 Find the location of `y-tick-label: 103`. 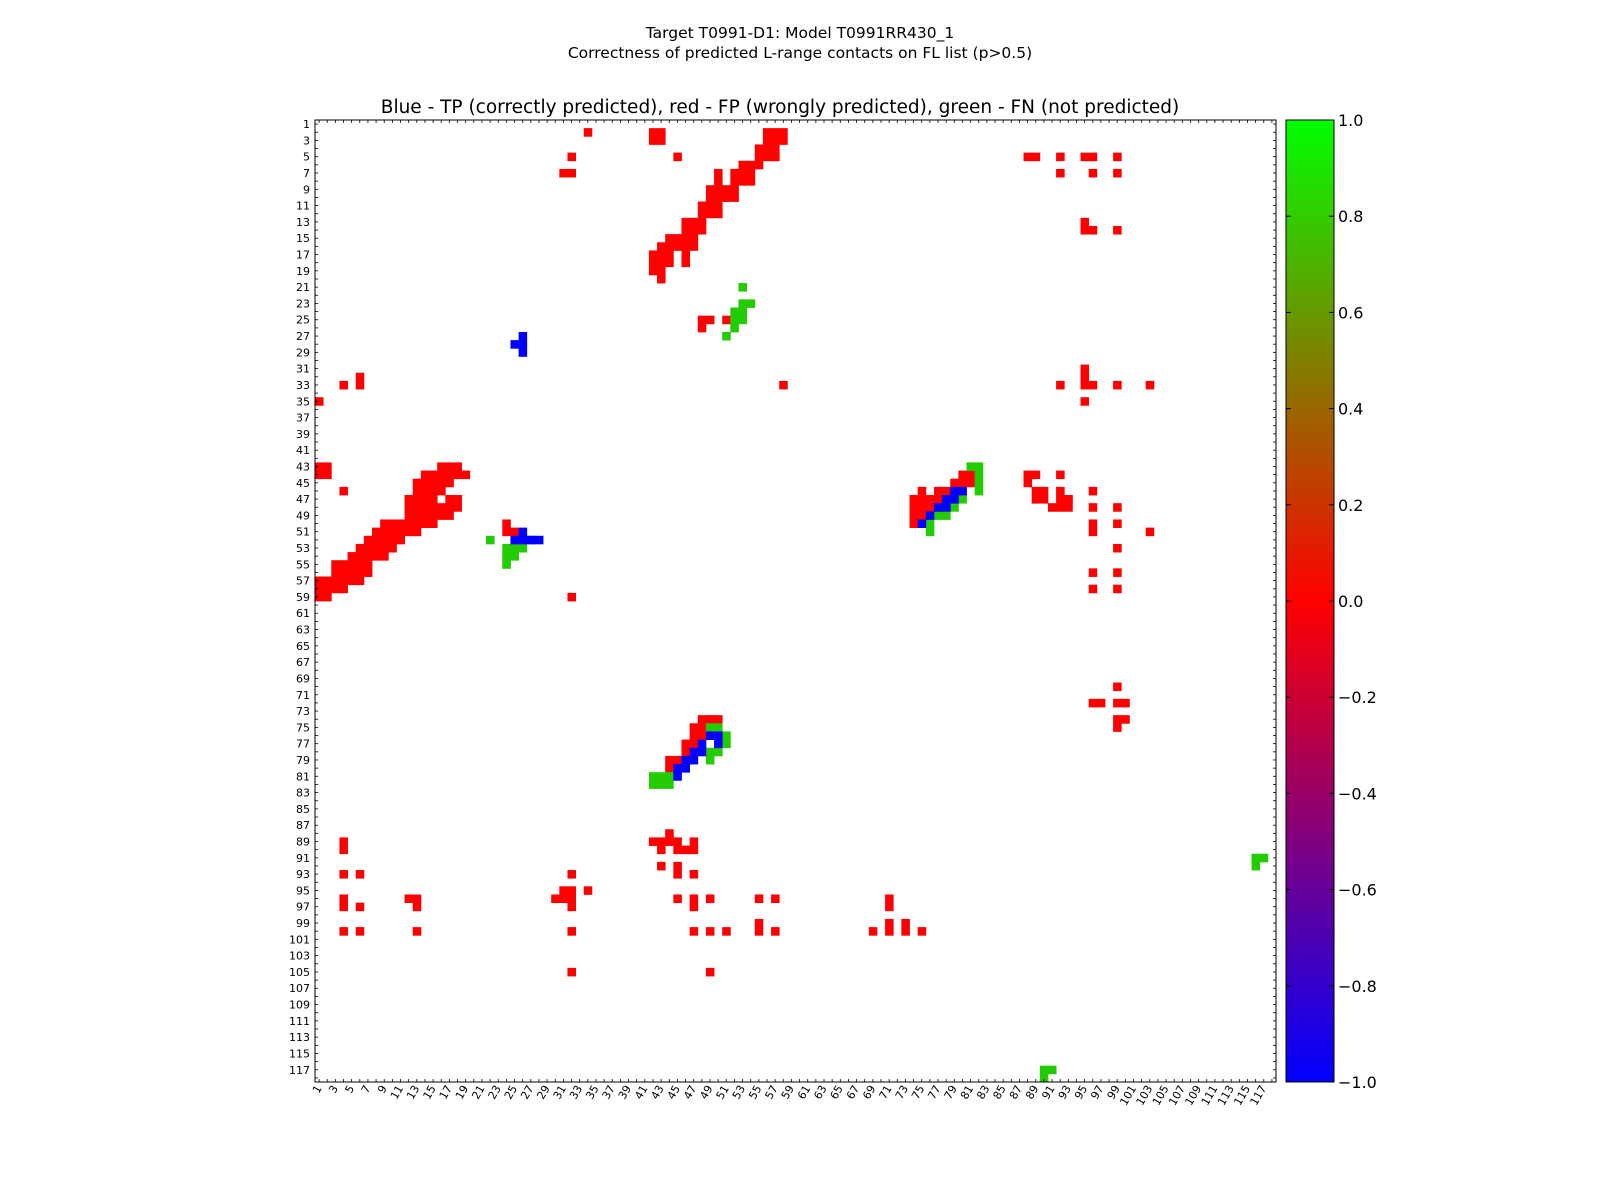

y-tick-label: 103 is located at coordinates (299, 956).